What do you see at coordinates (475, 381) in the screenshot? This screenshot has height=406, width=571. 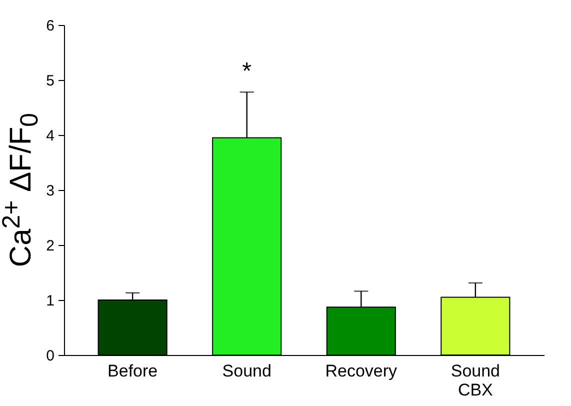 I see `x-tick-label: Sound CBX` at bounding box center [475, 381].